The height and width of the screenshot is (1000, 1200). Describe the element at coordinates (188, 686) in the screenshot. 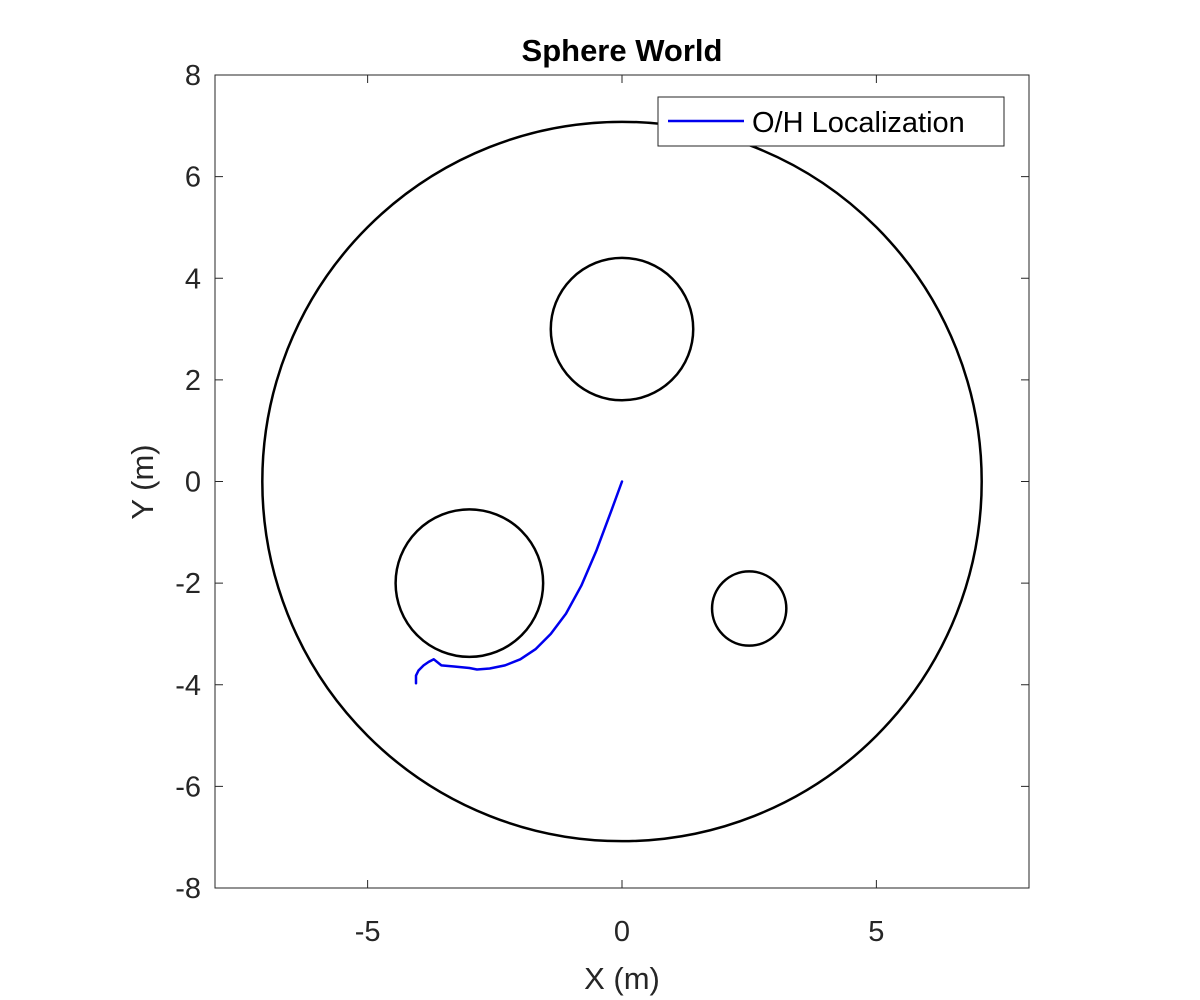

I see `y-tick-label: -4` at that location.